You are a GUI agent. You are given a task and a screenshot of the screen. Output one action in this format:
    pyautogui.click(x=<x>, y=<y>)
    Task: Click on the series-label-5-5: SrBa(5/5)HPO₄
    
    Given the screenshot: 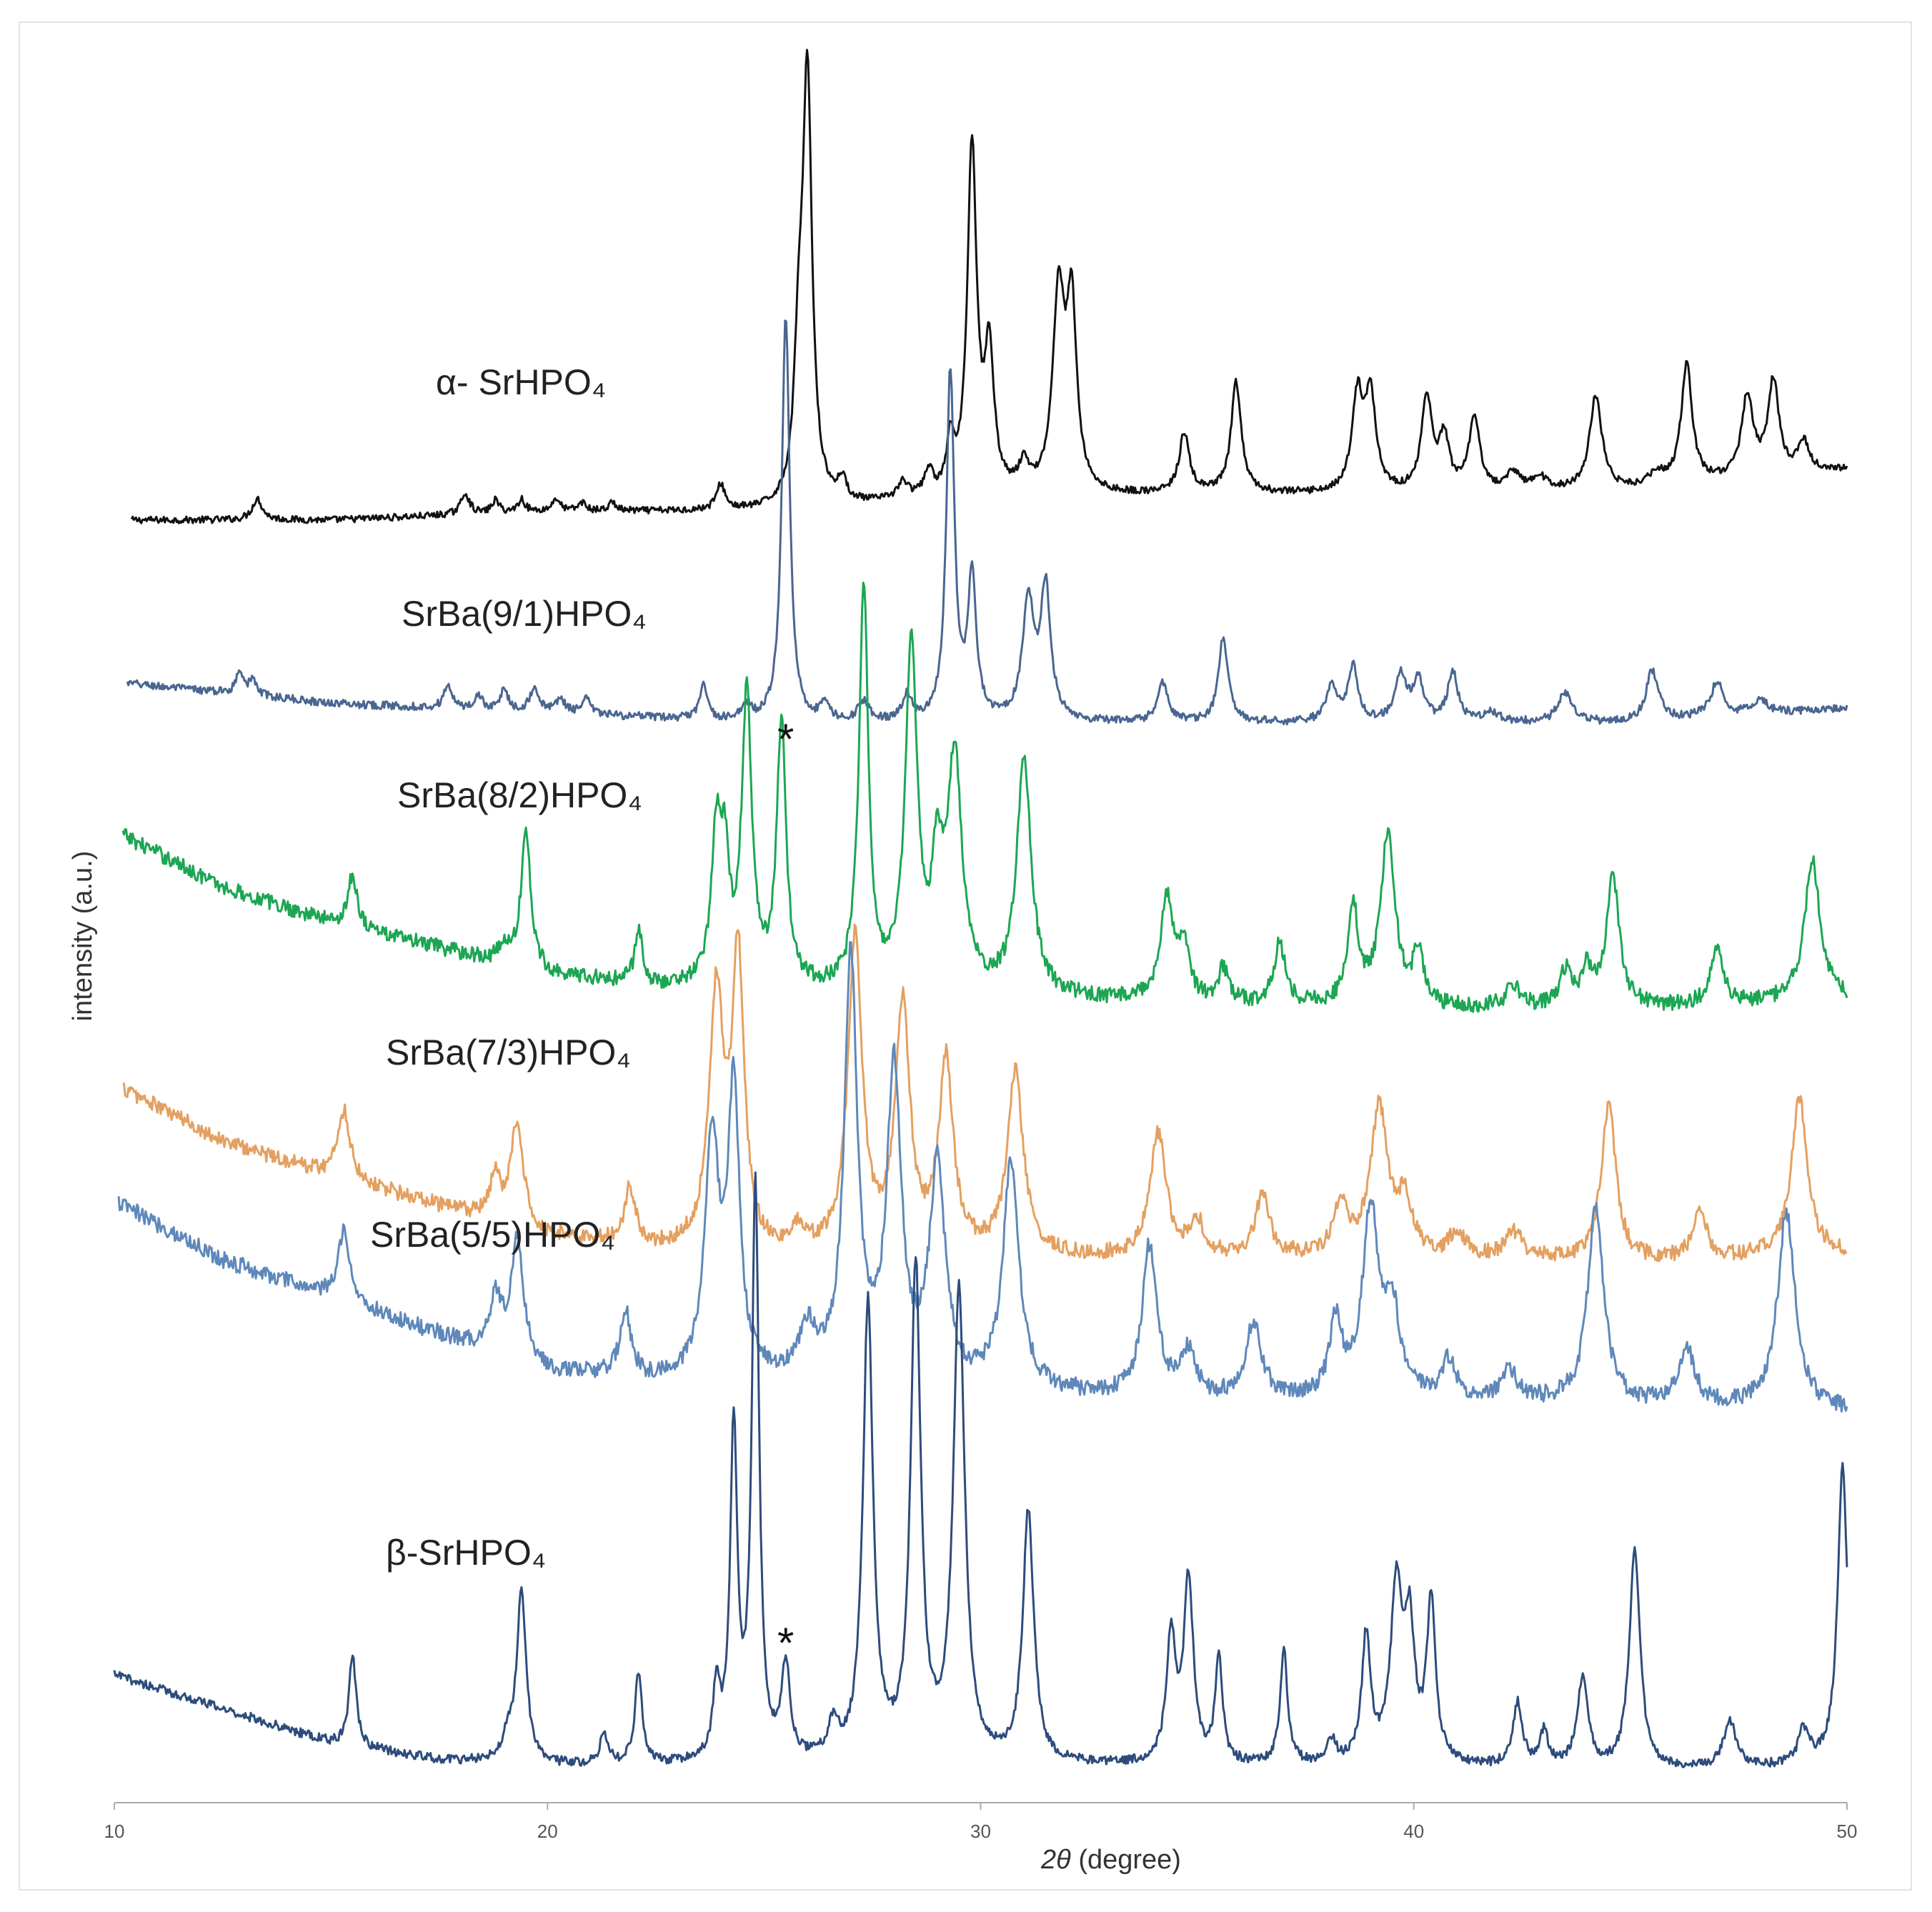 What is the action you would take?
    pyautogui.click(x=492, y=1235)
    